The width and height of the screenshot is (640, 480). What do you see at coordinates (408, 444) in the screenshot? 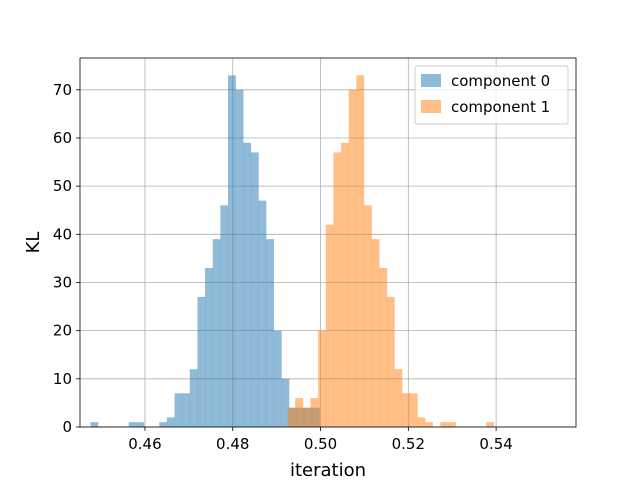
I see `x-tick-label: 0.52` at bounding box center [408, 444].